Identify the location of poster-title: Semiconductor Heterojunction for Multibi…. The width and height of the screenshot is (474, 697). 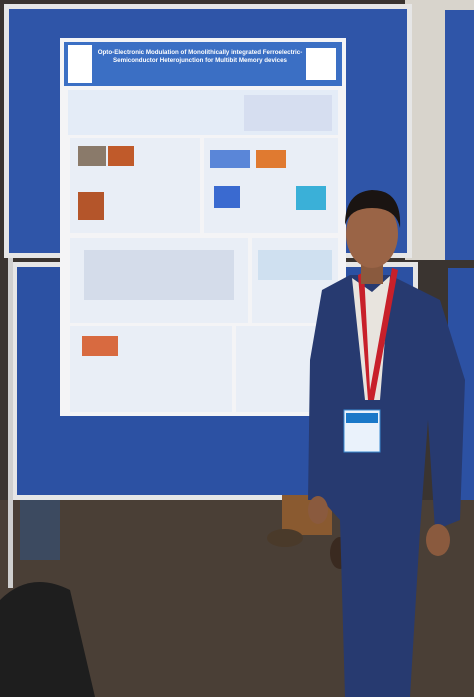
(200, 60).